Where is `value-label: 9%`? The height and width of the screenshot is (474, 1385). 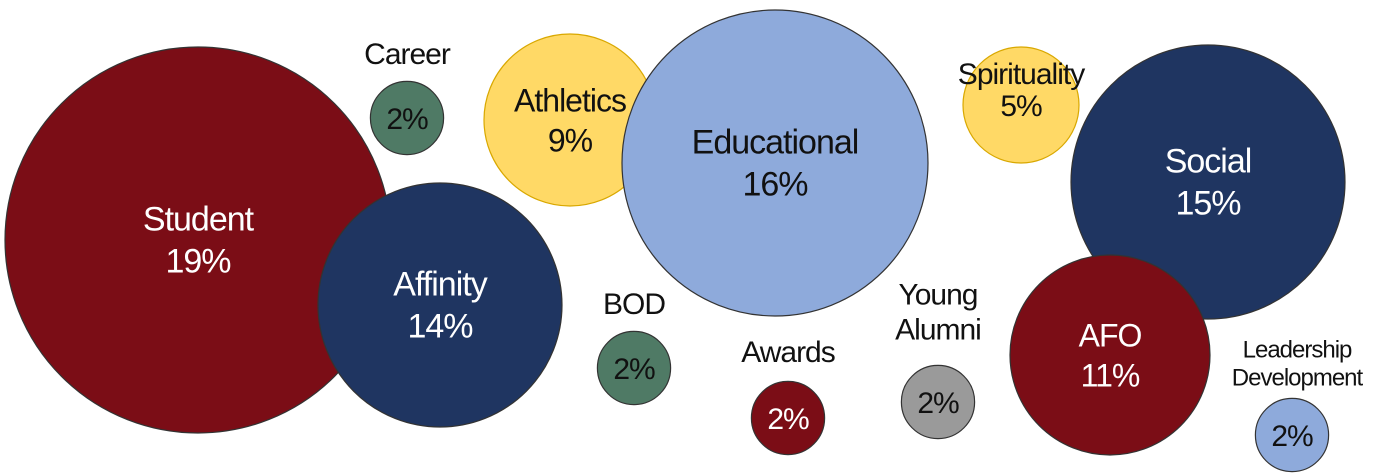 value-label: 9% is located at coordinates (570, 140).